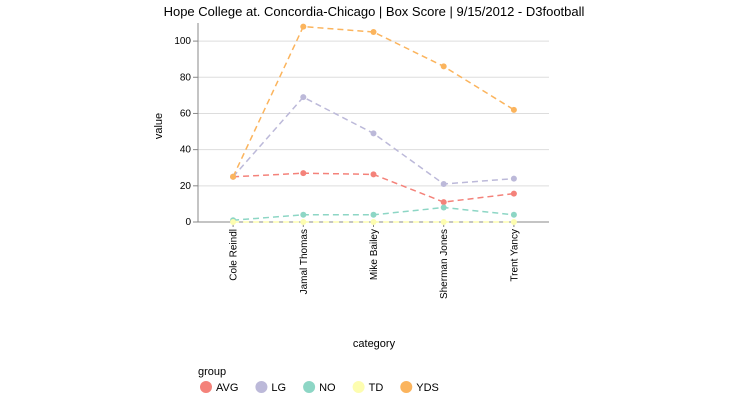 The width and height of the screenshot is (748, 400). What do you see at coordinates (444, 264) in the screenshot?
I see `x-tick-label: Sherman Jones` at bounding box center [444, 264].